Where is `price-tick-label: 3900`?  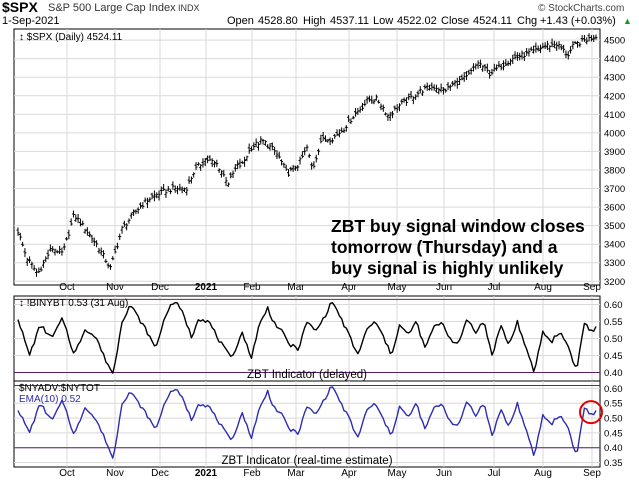 price-tick-label: 3900 is located at coordinates (614, 152).